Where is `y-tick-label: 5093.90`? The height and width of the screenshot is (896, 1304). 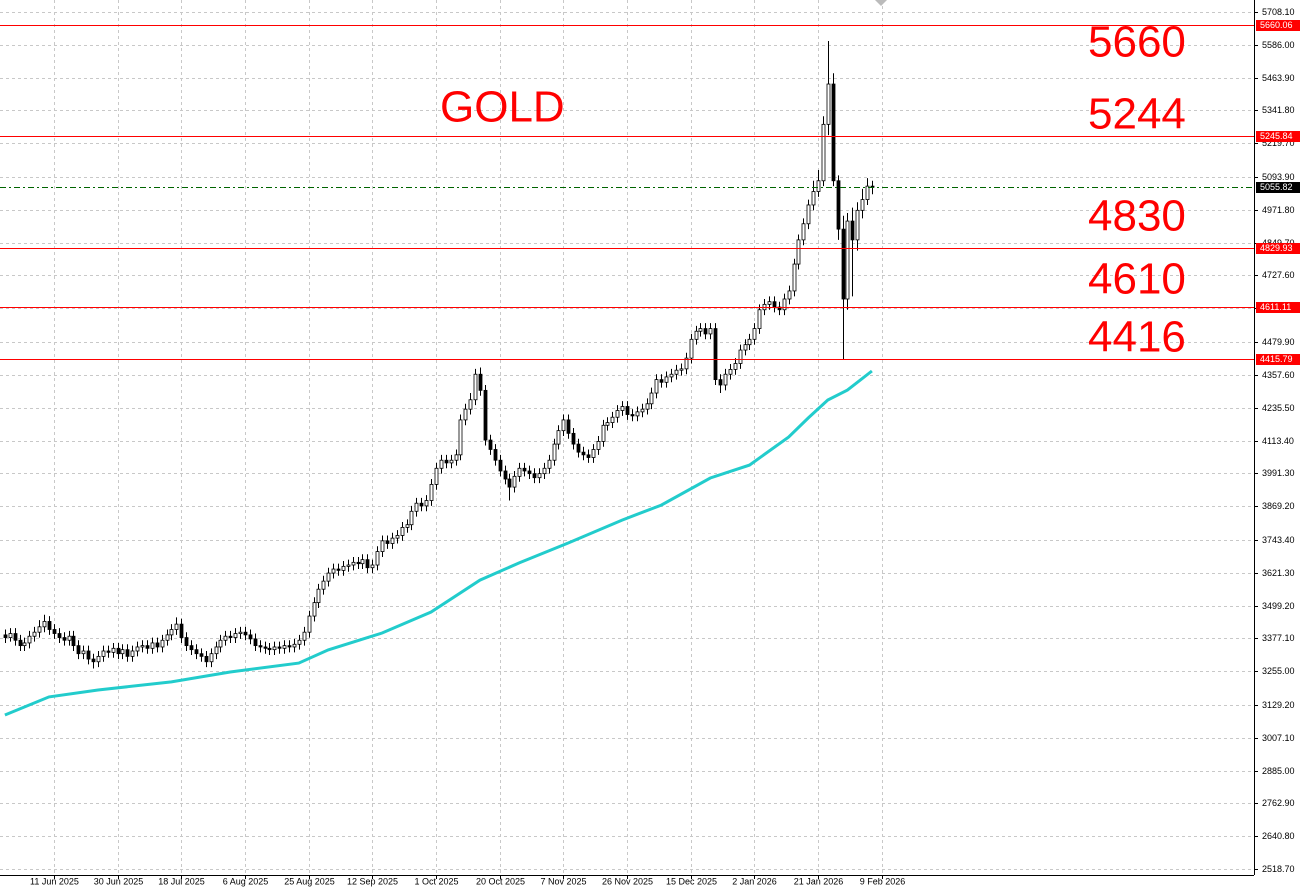
y-tick-label: 5093.90 is located at coordinates (1278, 177).